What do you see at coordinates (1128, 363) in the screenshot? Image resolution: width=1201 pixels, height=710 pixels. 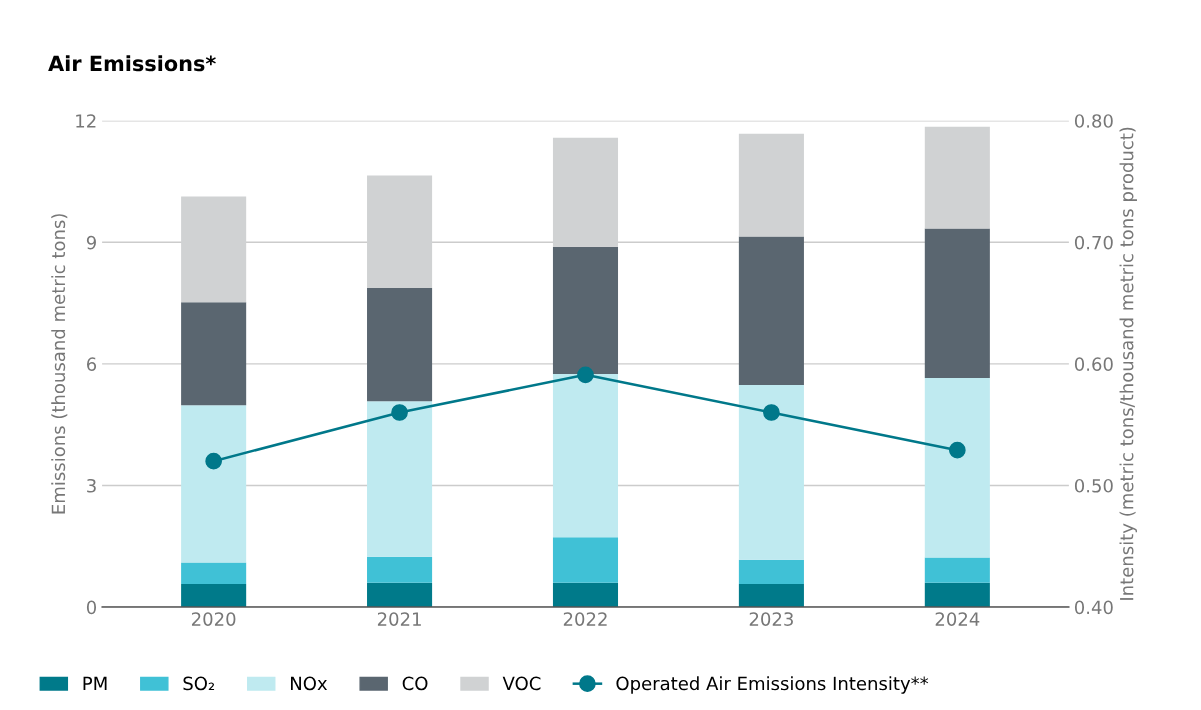 I see `y2-axis-title: Intensity (metric tons/thousand metric tons product)` at bounding box center [1128, 363].